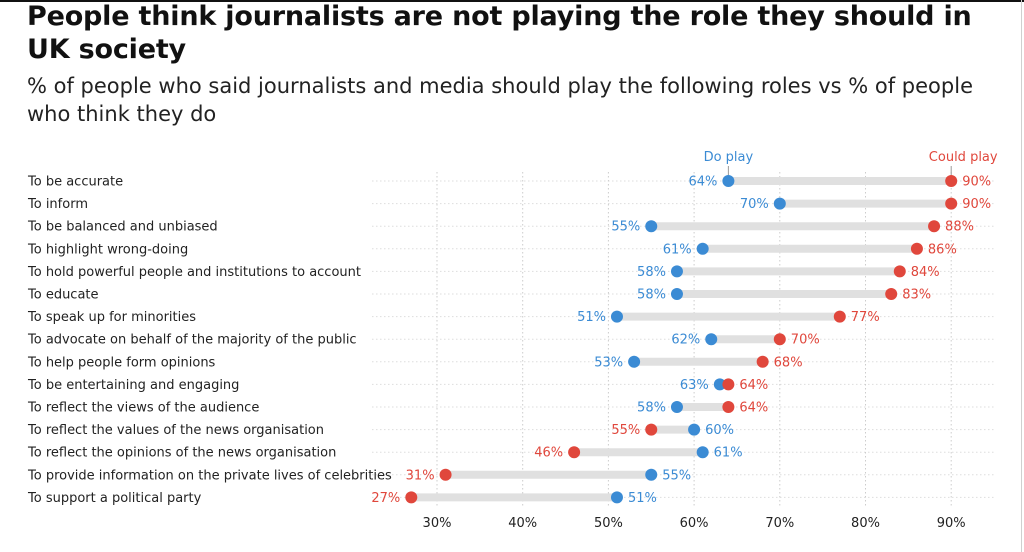 The width and height of the screenshot is (1024, 552). Describe the element at coordinates (865, 317) in the screenshot. I see `could-play-value: 77%` at that location.